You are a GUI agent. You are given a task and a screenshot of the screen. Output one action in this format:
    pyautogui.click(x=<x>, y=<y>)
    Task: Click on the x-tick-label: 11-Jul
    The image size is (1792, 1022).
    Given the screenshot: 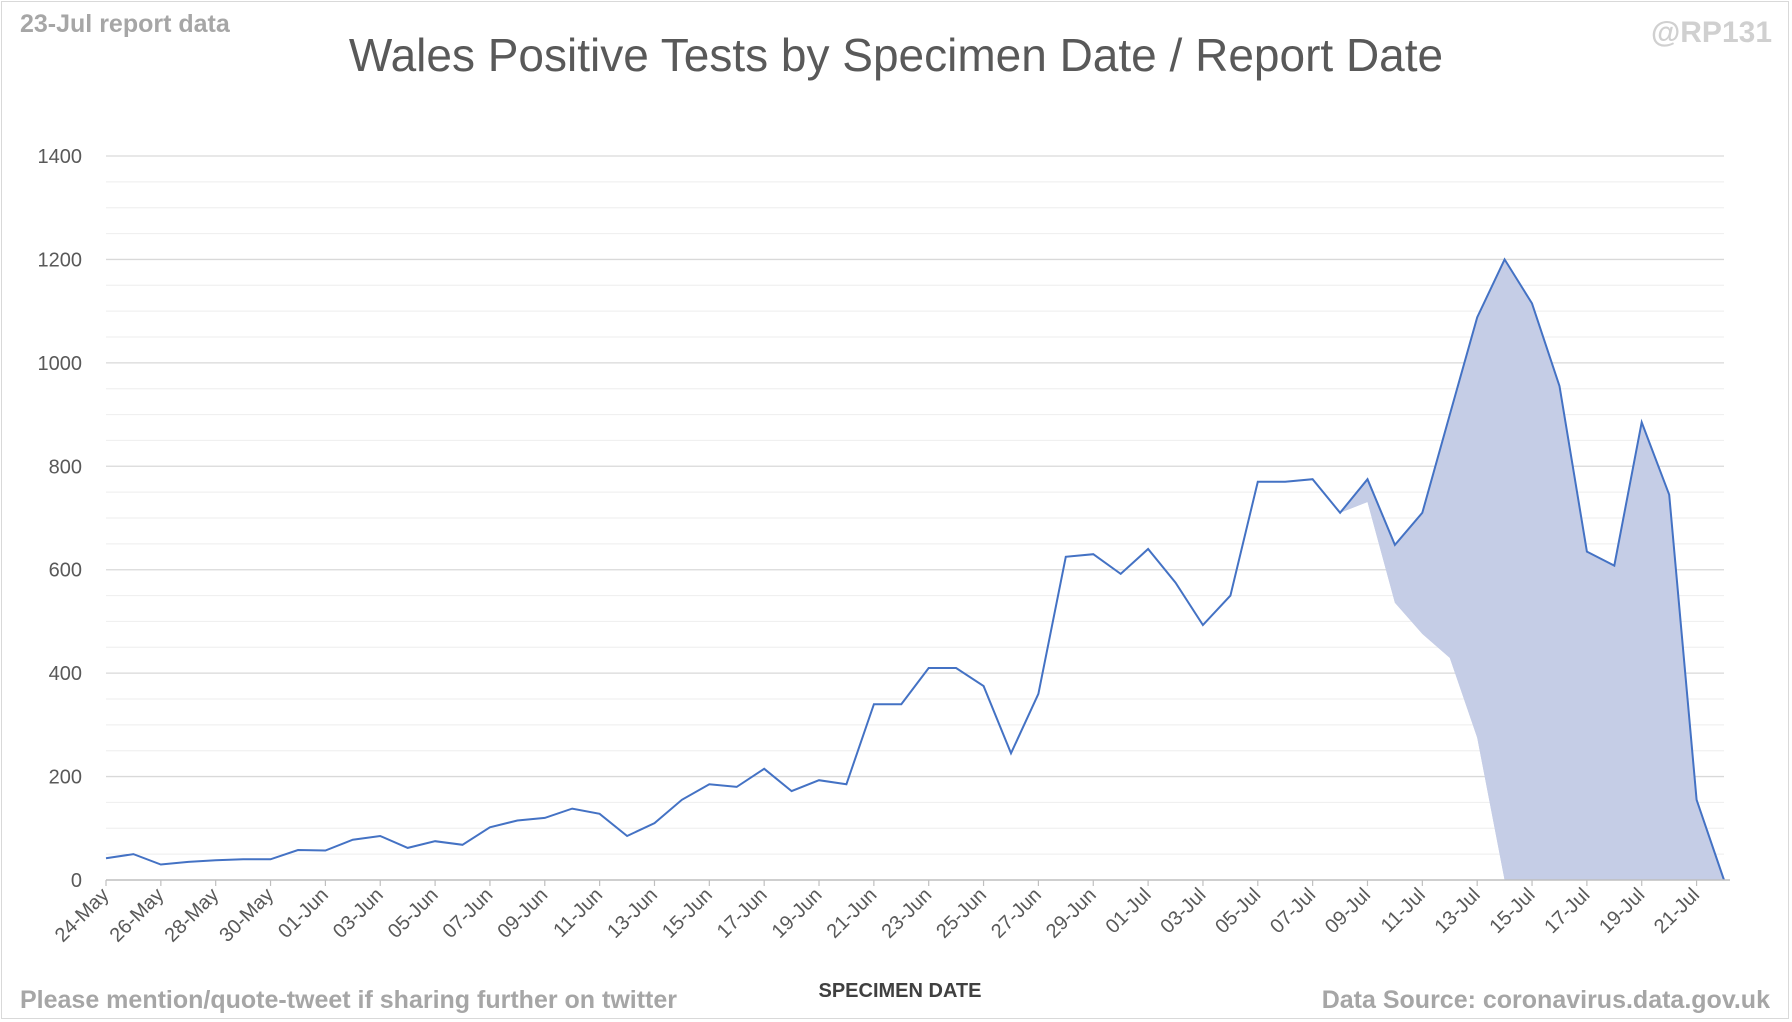 What is the action you would take?
    pyautogui.click(x=1403, y=910)
    